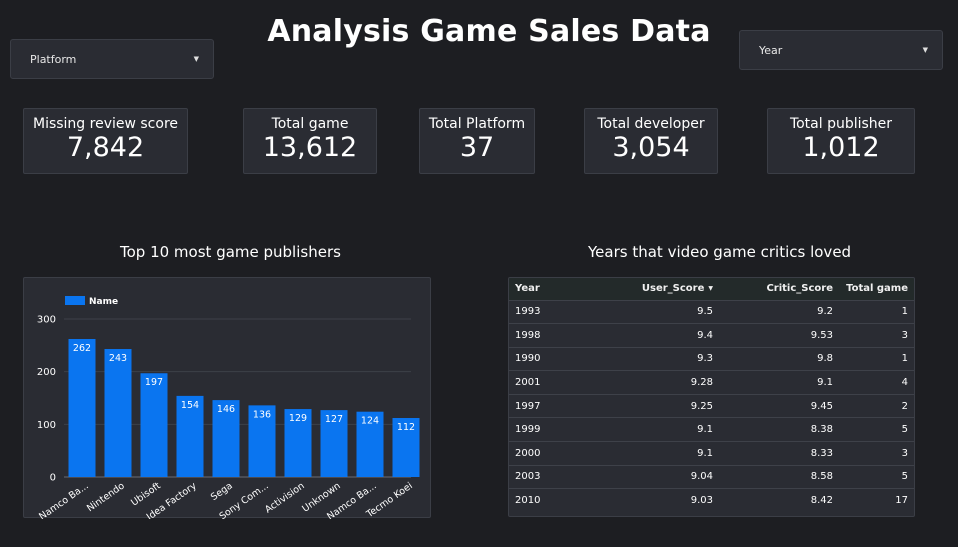  I want to click on sort-desc-icon: ▼, so click(710, 288).